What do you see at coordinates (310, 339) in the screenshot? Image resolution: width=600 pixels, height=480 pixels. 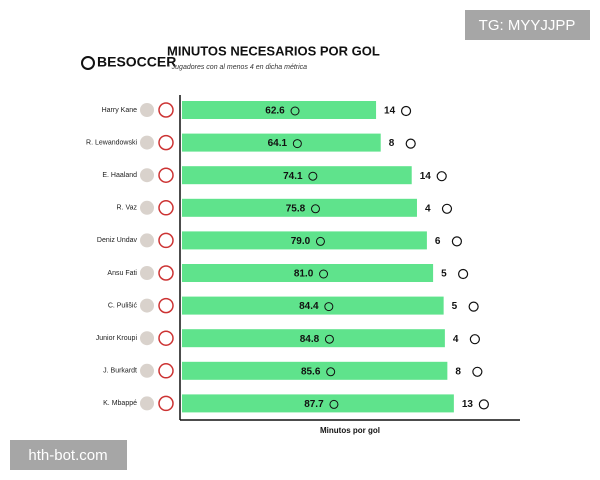 I see `value-label: 84.8` at bounding box center [310, 339].